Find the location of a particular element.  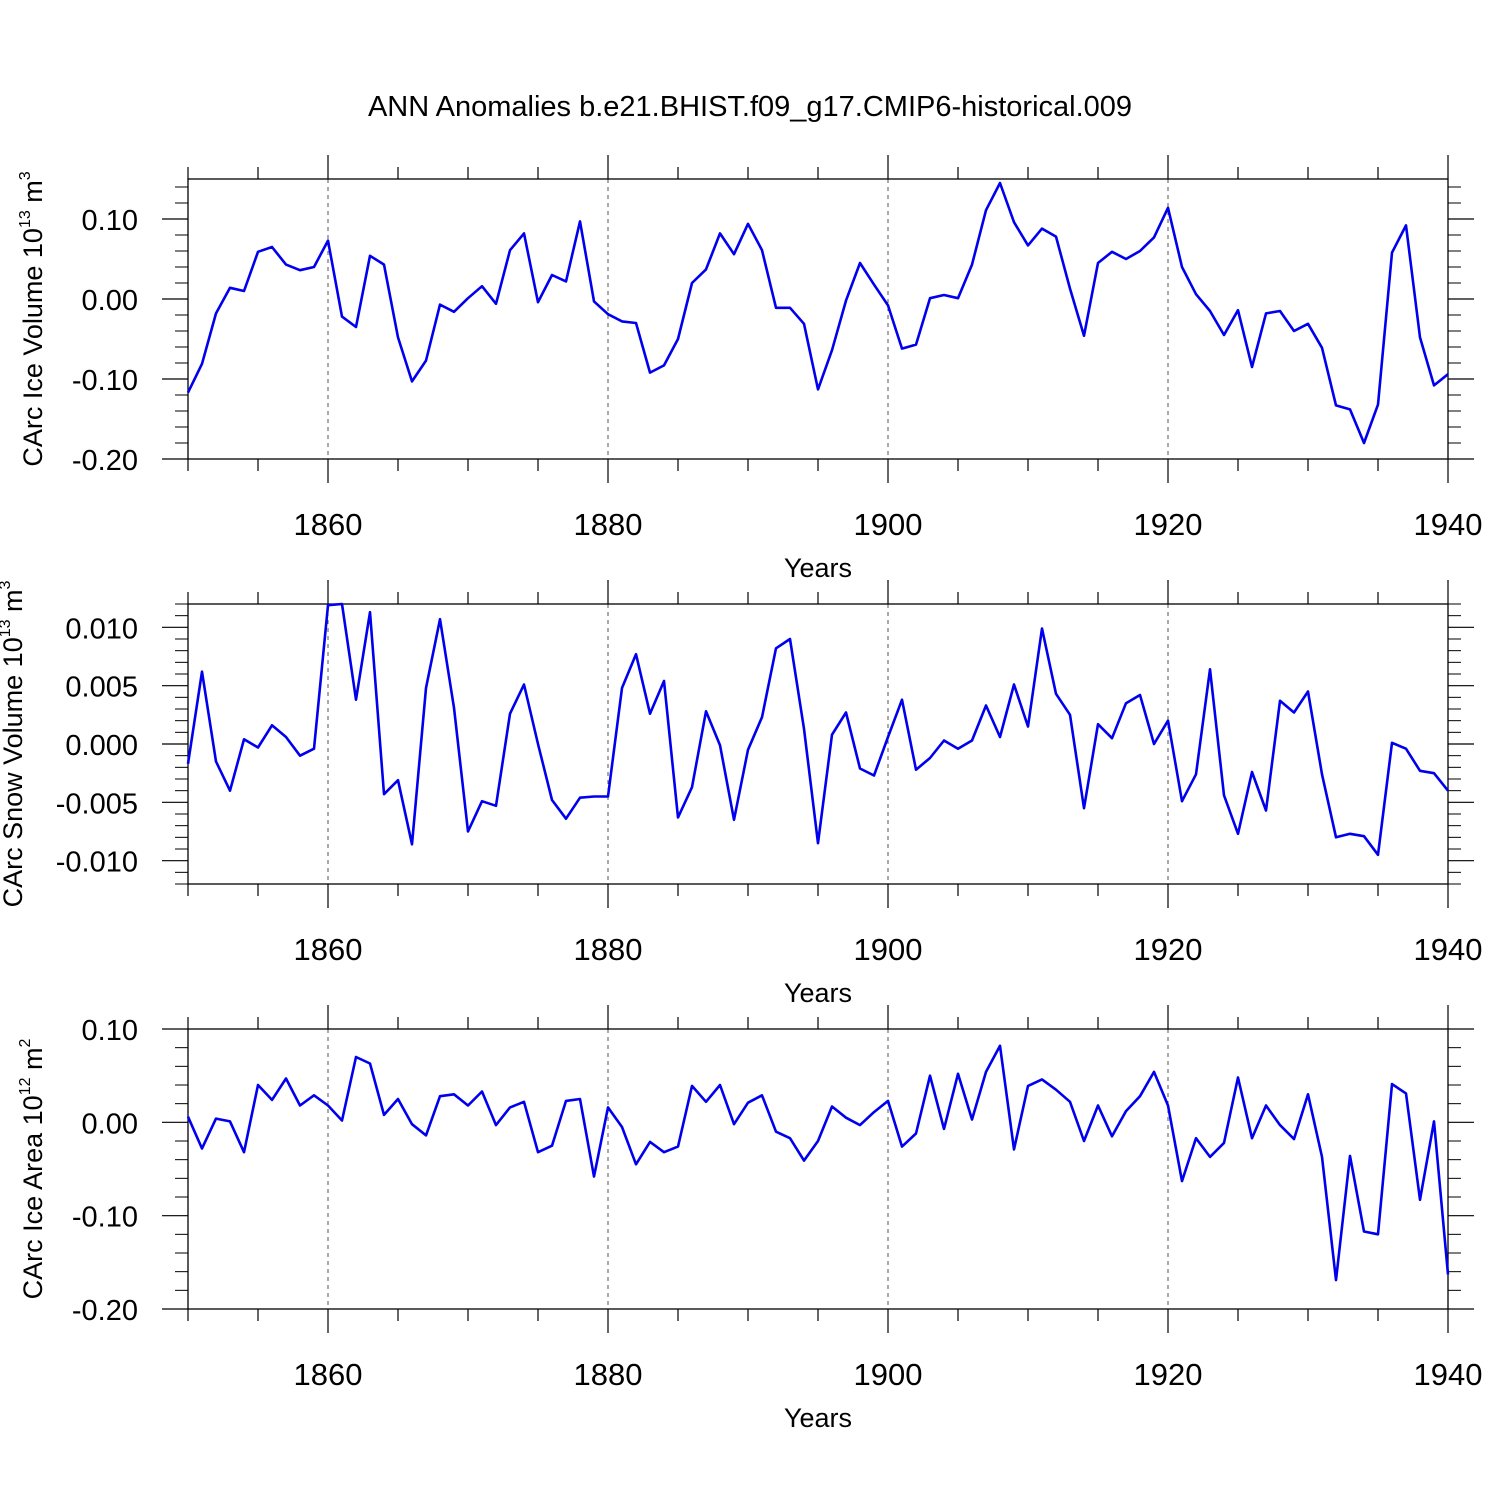

y-label-unit-exponent: 2 is located at coordinates (25, 1043).